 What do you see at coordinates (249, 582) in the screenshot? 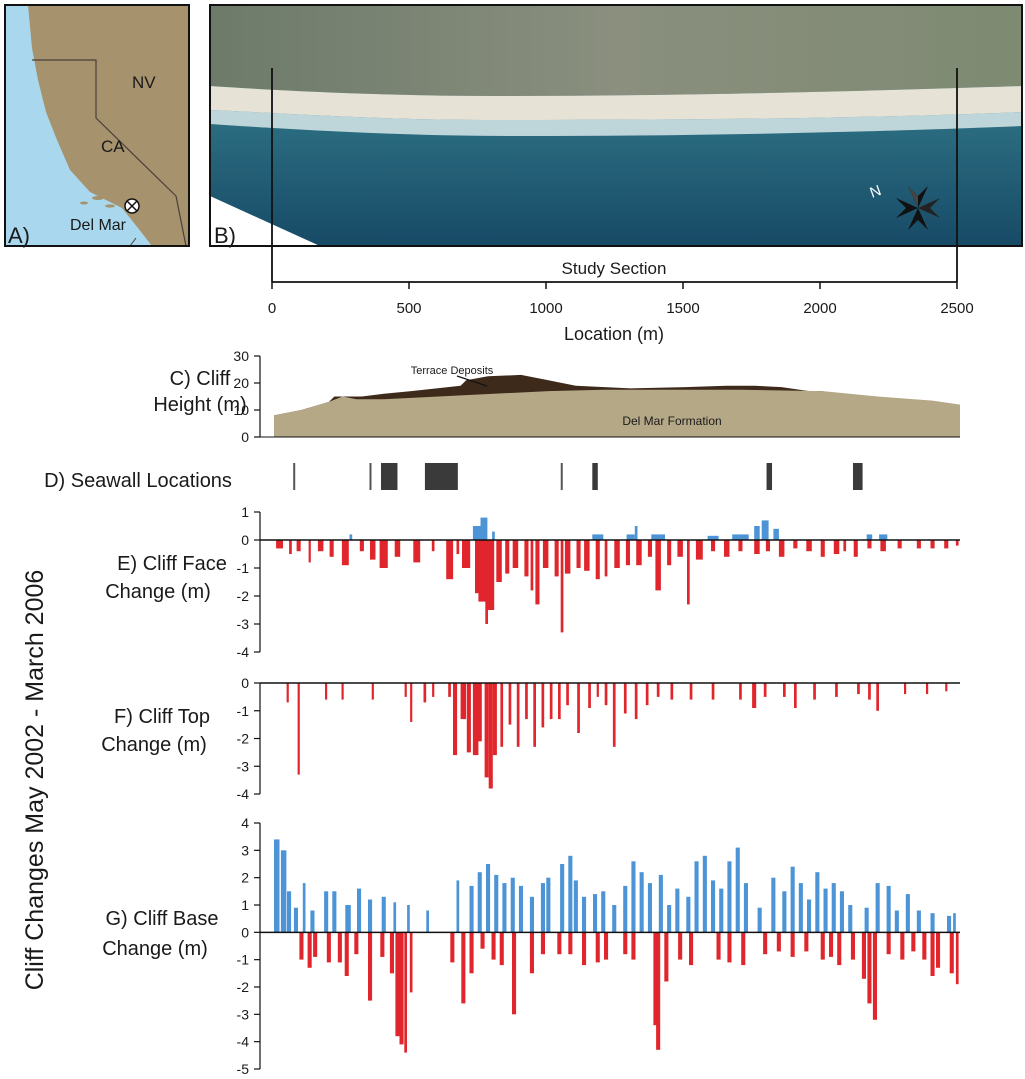
I see `cliff-face-y-axis: 1 0 -1 -2 -3 -4` at bounding box center [249, 582].